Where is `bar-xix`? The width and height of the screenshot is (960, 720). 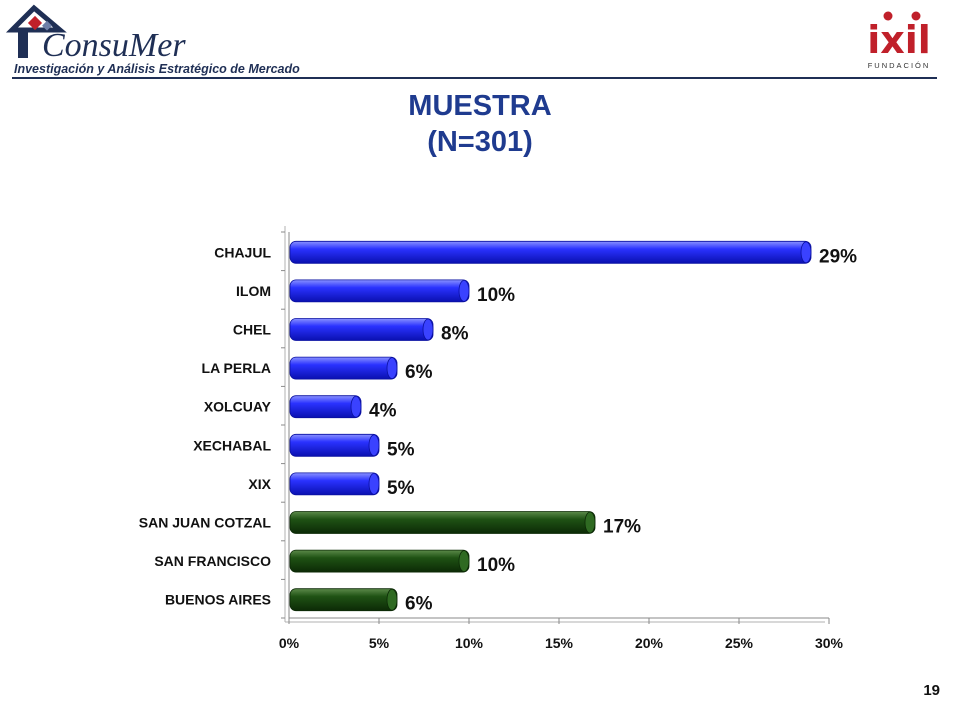 bar-xix is located at coordinates (334, 484).